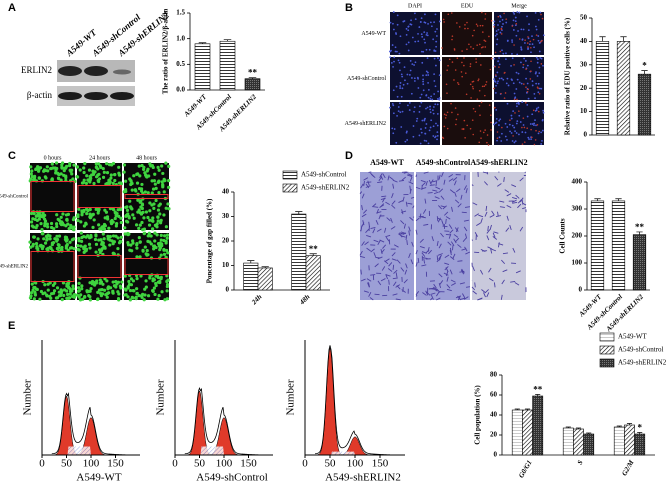 The height and width of the screenshot is (490, 669). Describe the element at coordinates (581, 290) in the screenshot. I see `y-tick-label: 0` at that location.